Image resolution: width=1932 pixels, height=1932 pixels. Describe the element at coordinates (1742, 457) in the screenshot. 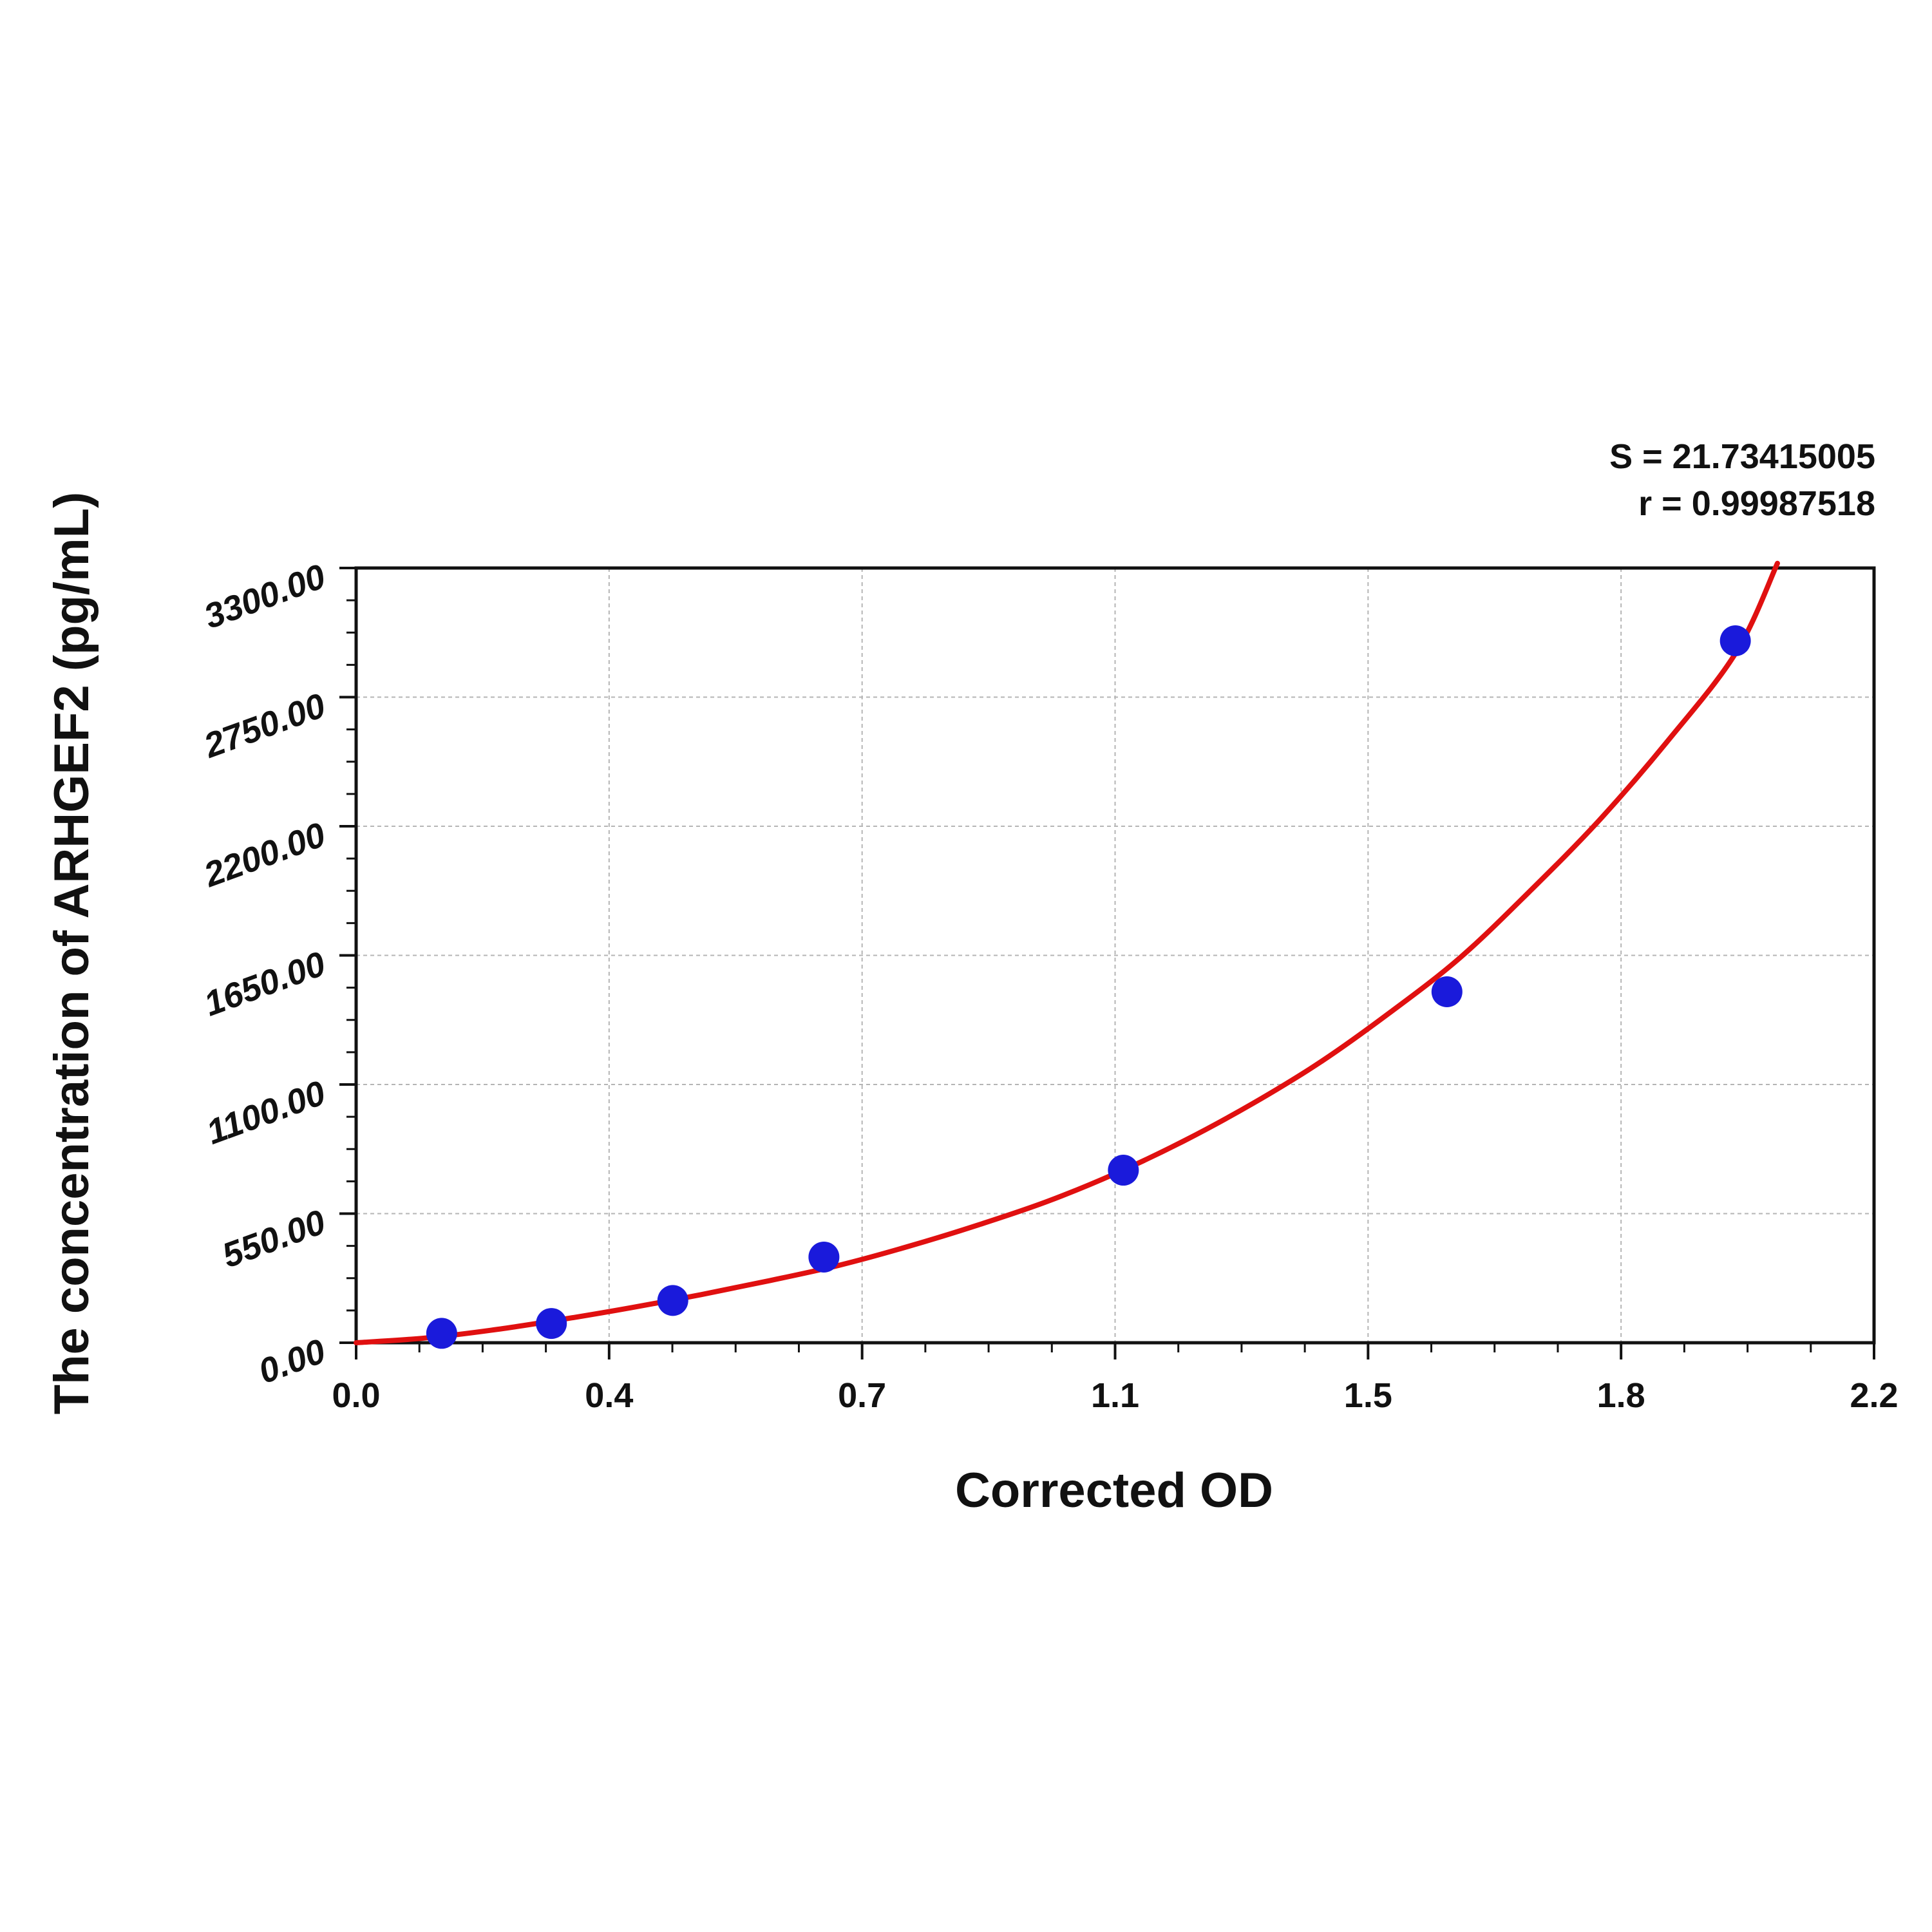

I see `stat-s-annotation: S = 21.73415005` at that location.